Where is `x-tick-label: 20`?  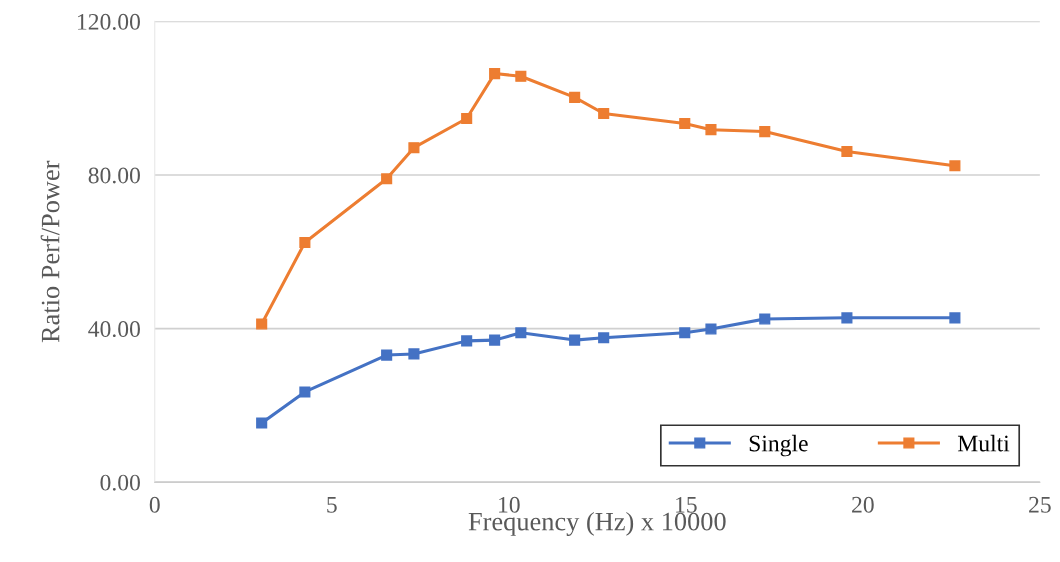
x-tick-label: 20 is located at coordinates (863, 504).